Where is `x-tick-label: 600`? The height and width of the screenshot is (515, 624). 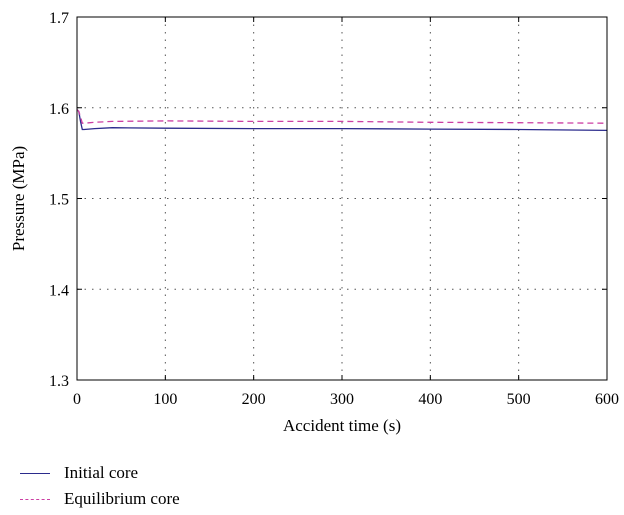 x-tick-label: 600 is located at coordinates (607, 399).